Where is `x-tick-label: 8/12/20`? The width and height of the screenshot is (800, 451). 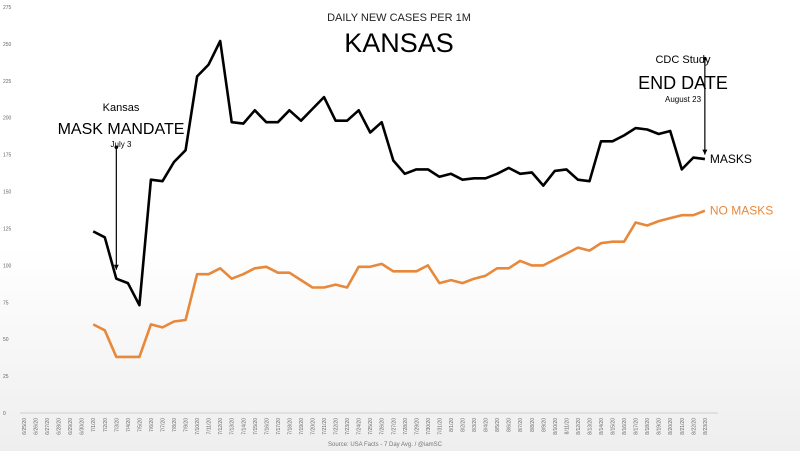 x-tick-label: 8/12/20 is located at coordinates (579, 426).